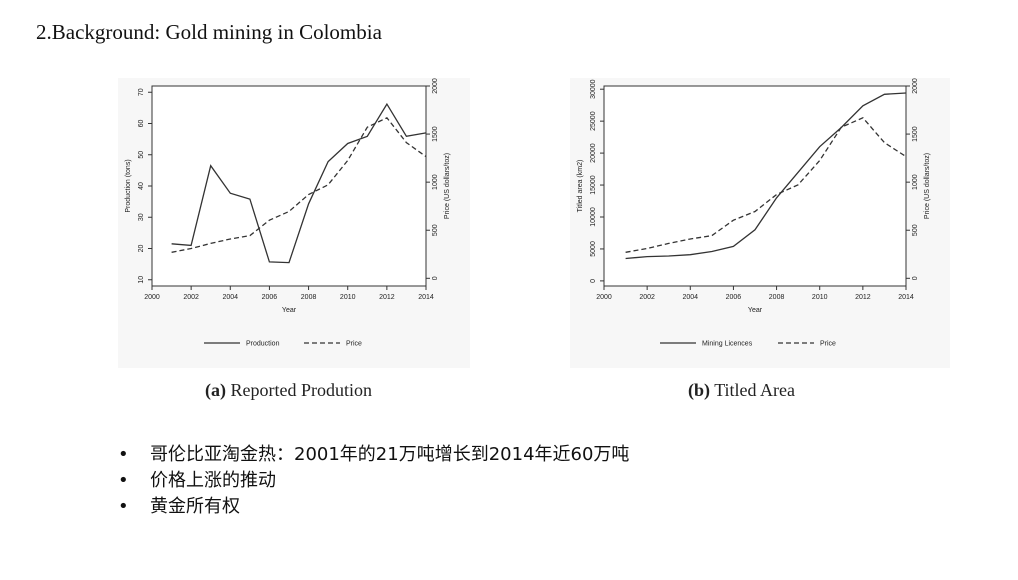 The image size is (1018, 580). I want to click on bullet-item: • 哥伦比亚淘金热：2001年的21万吨增长到2014年近60万吨, so click(373, 455).